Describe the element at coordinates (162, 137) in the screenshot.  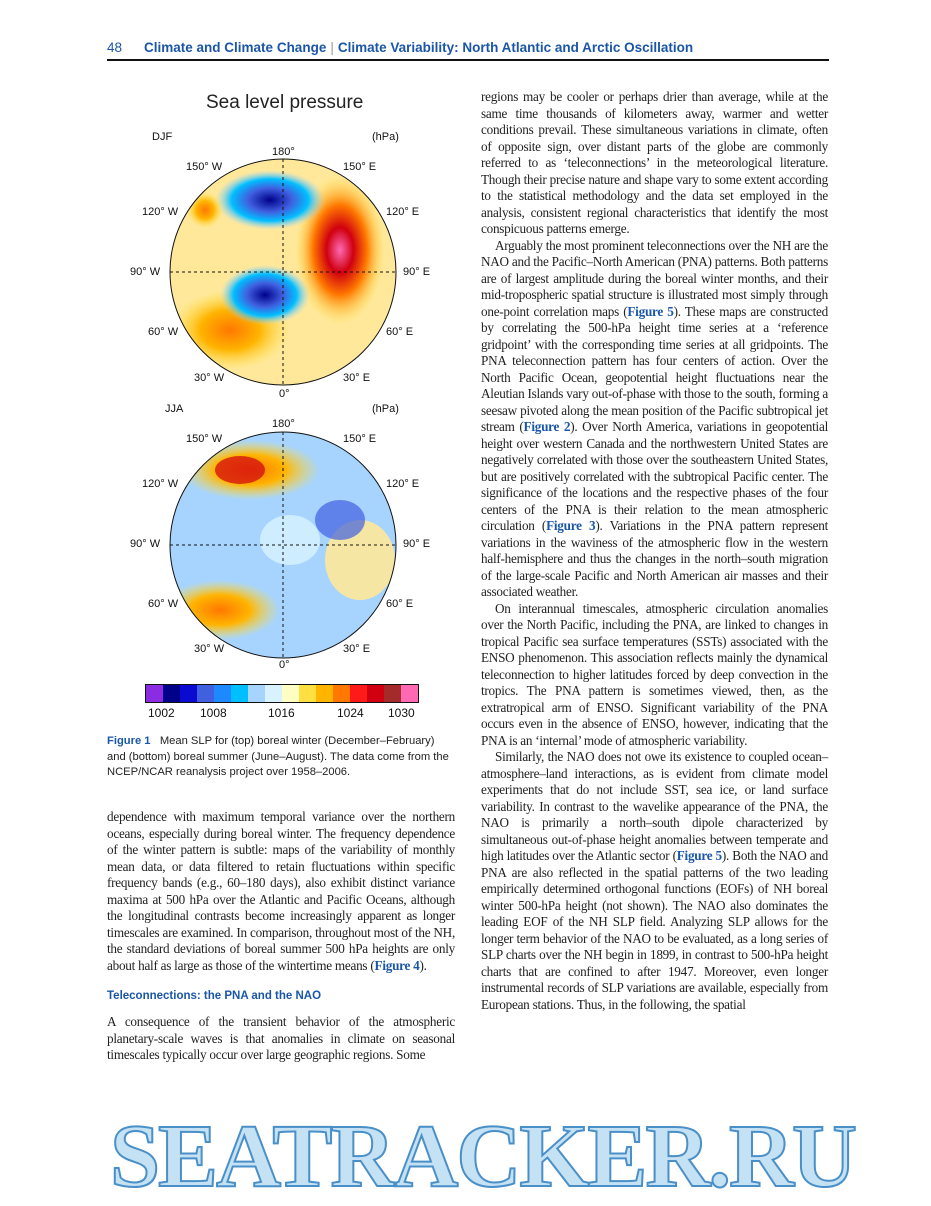
I see `season-label: DJF` at that location.